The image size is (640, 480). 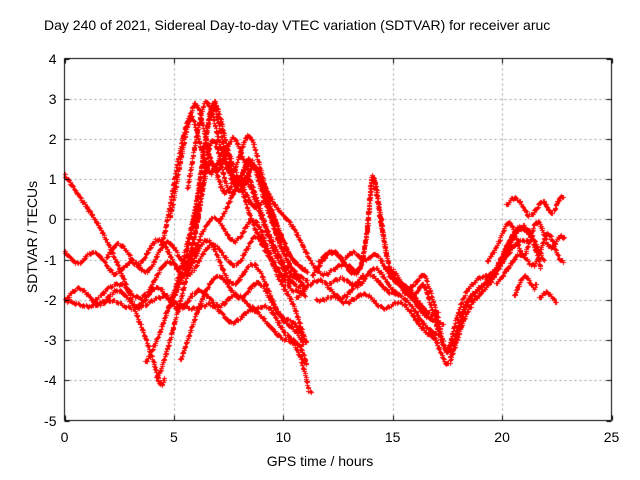 What do you see at coordinates (64, 436) in the screenshot?
I see `x-tick-label: 0` at bounding box center [64, 436].